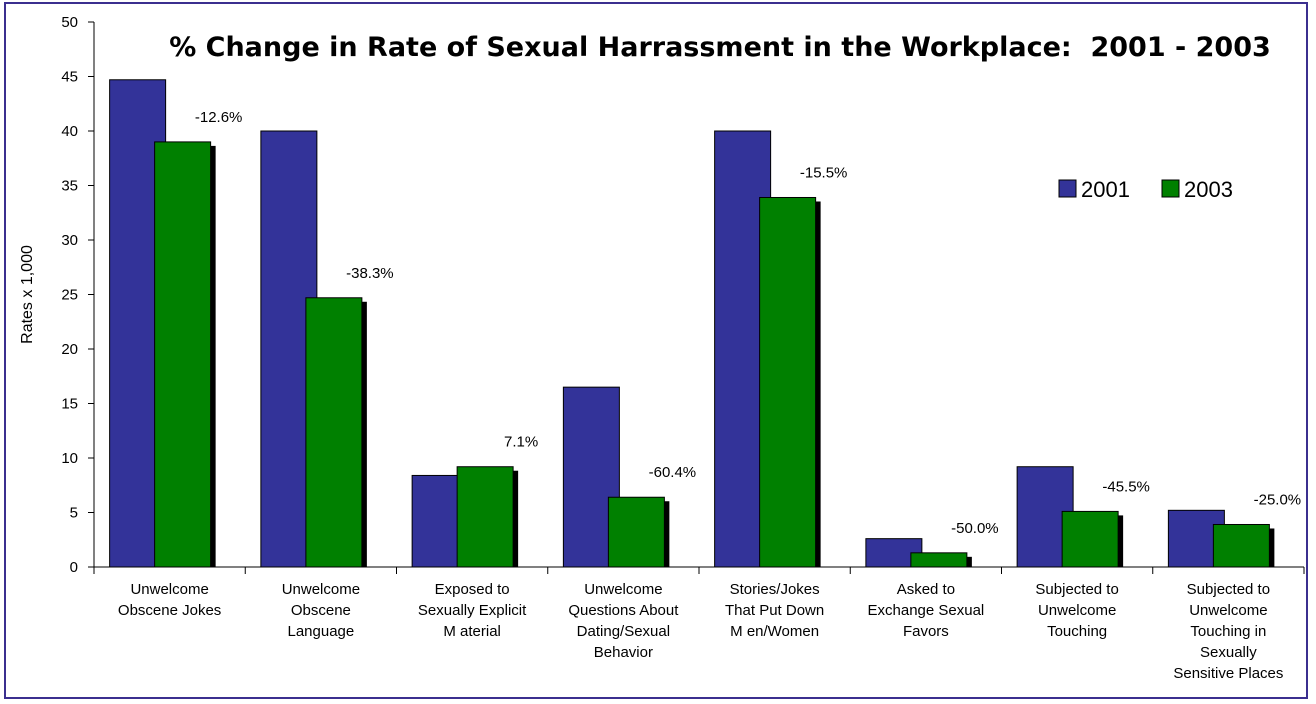 This screenshot has height=704, width=1316. What do you see at coordinates (774, 610) in the screenshot?
I see `category-label: That Put Down` at bounding box center [774, 610].